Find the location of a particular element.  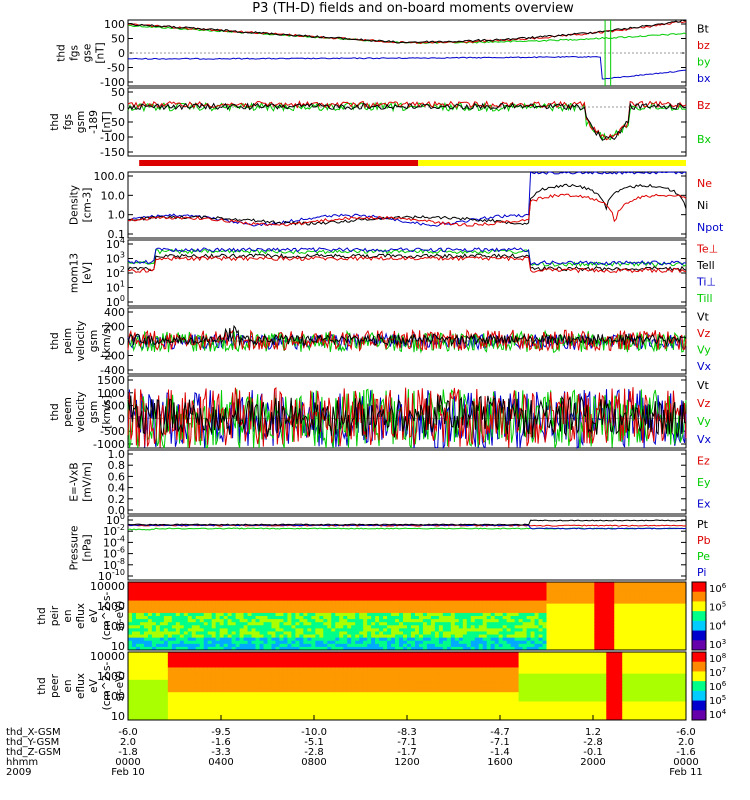

y-tick-label: 0.4 is located at coordinates (117, 488).